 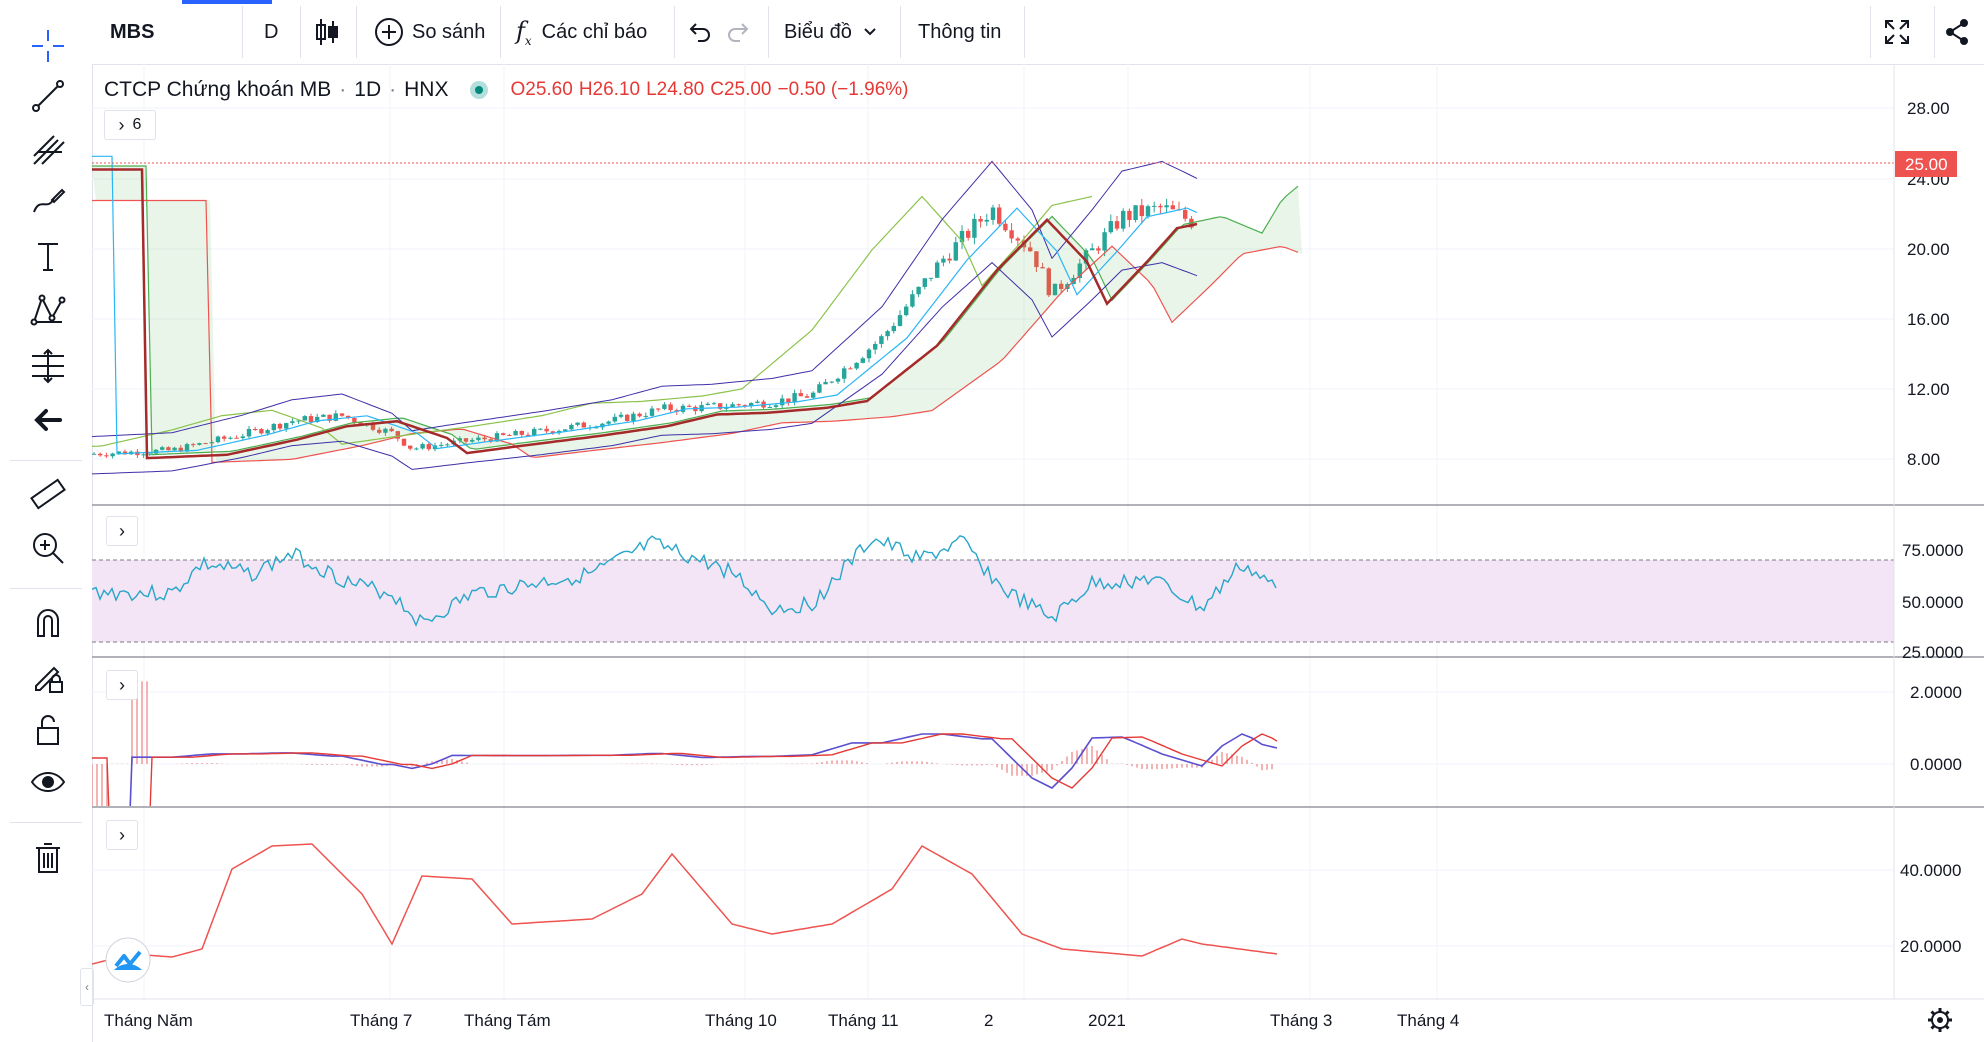 I want to click on macd-legend-toggle: ›, so click(x=122, y=685).